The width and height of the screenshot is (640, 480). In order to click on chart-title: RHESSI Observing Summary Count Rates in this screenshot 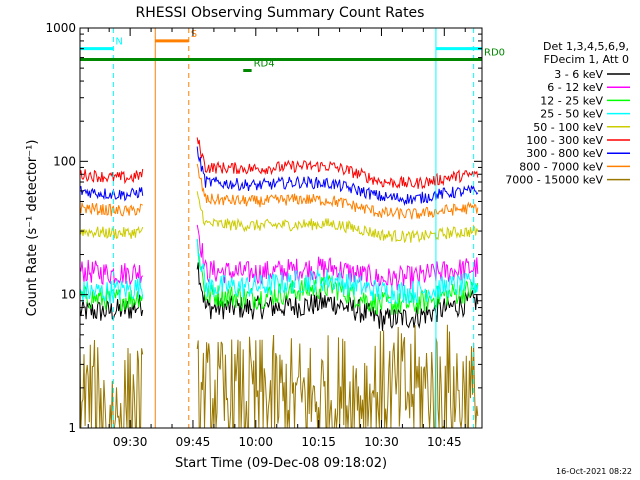, I will do `click(280, 13)`.